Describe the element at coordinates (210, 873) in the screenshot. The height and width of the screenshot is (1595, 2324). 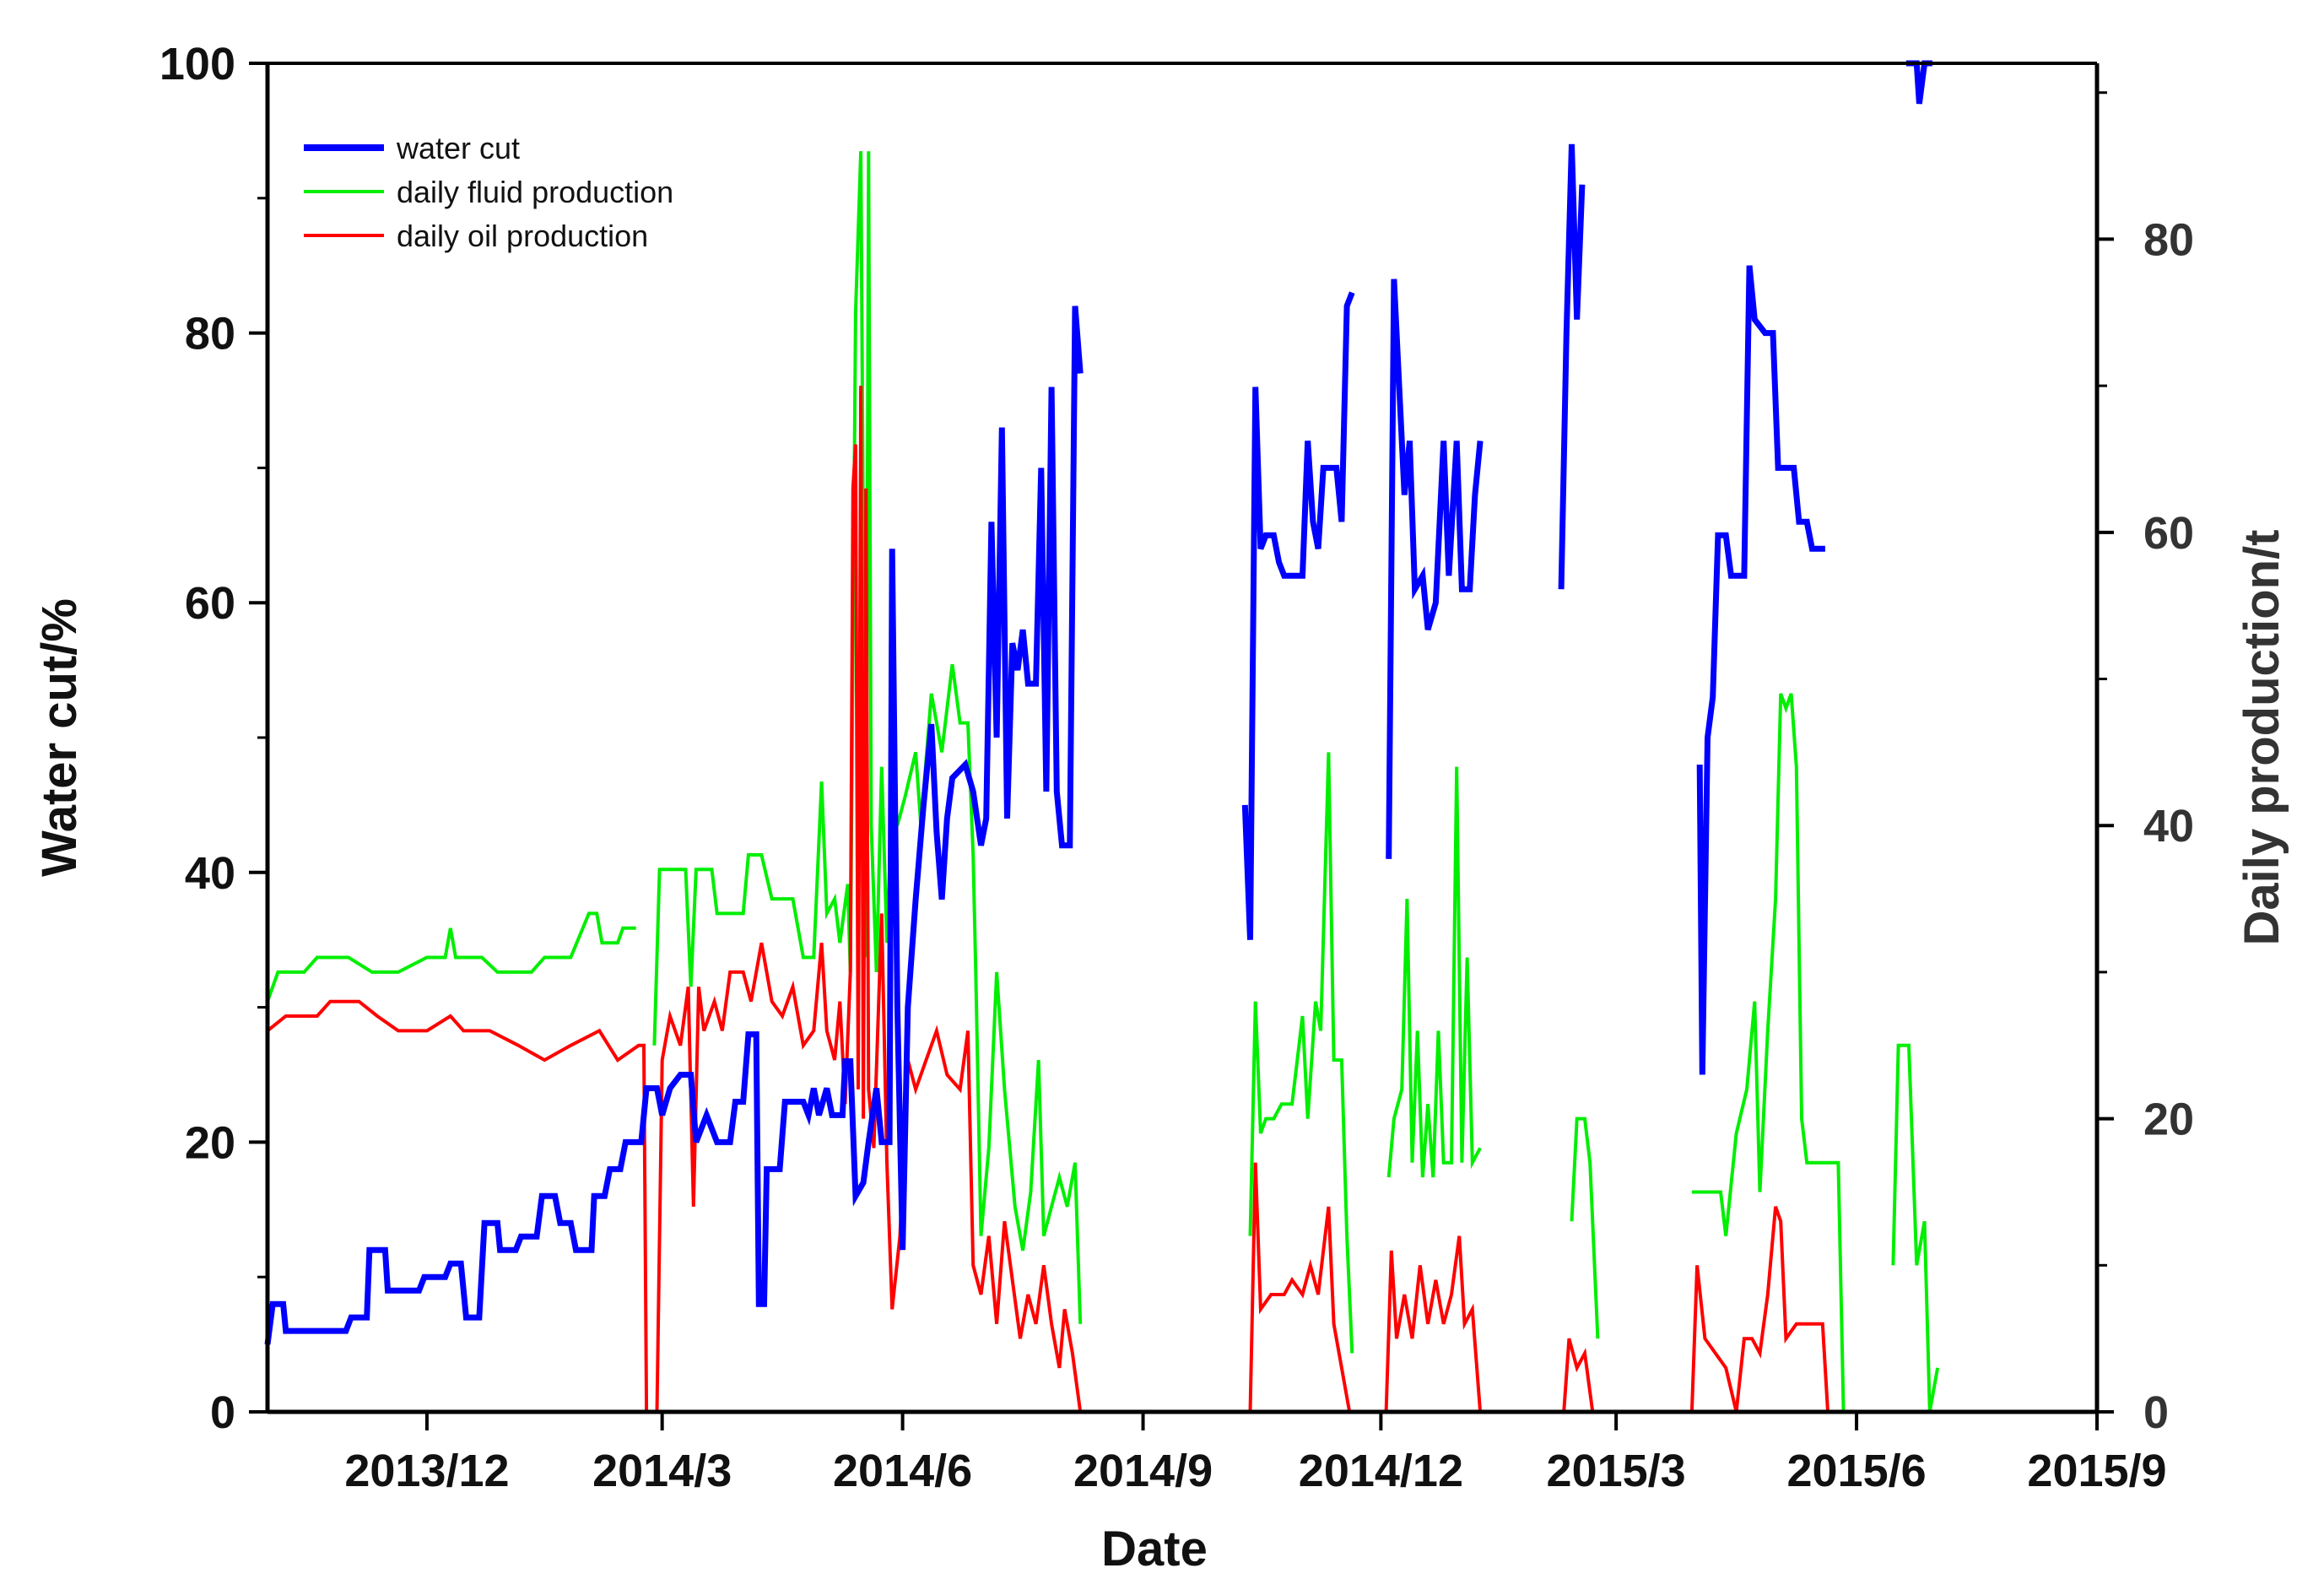
I see `left-tick-label-40: 40` at that location.